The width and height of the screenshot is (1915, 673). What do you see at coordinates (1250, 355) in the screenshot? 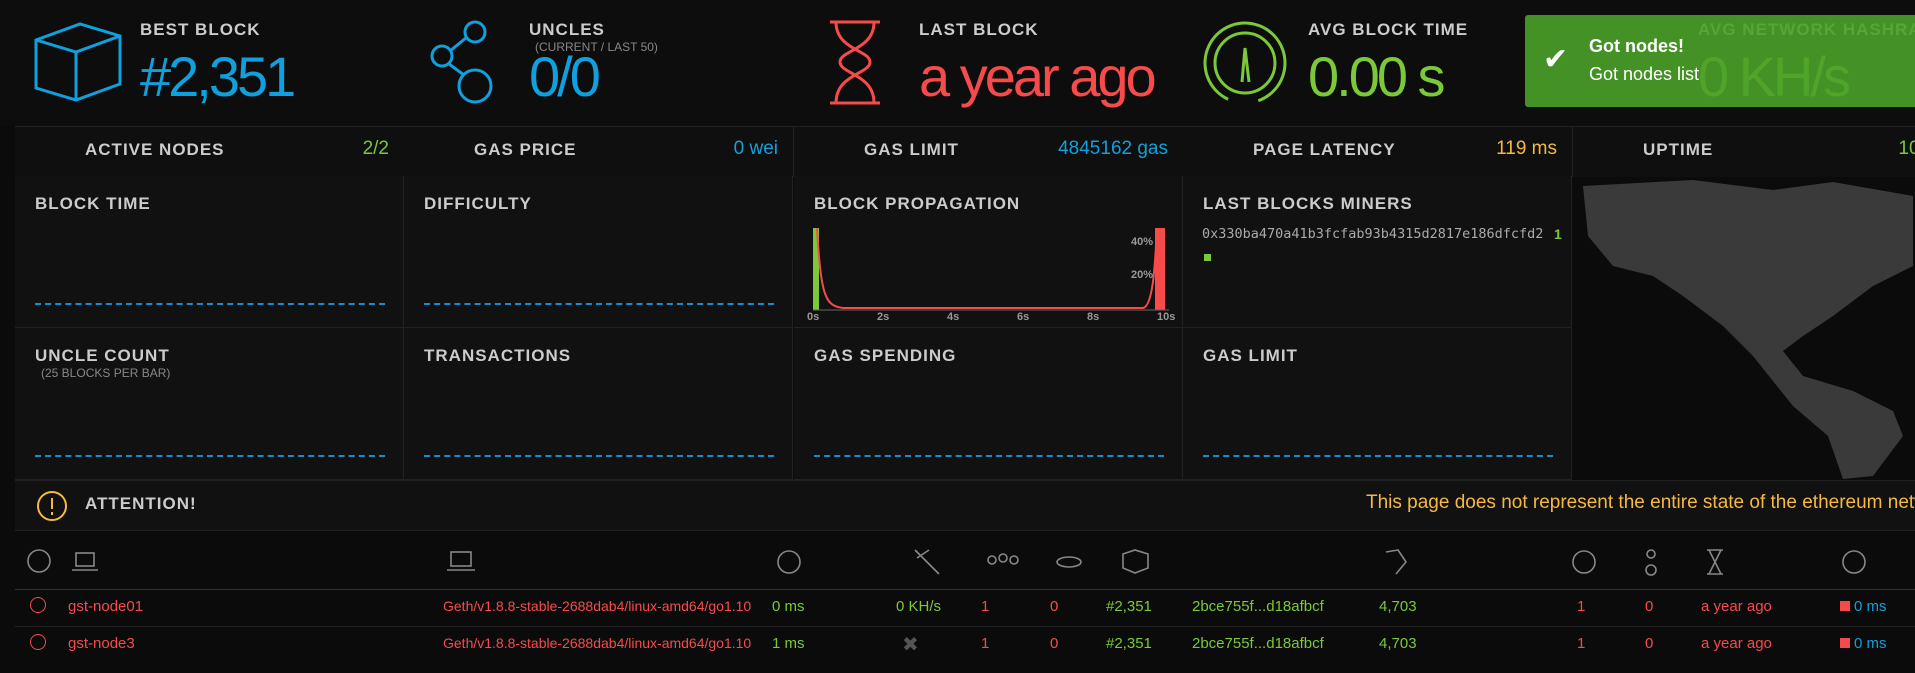
I see `chart-label: GAS LIMIT` at bounding box center [1250, 355].